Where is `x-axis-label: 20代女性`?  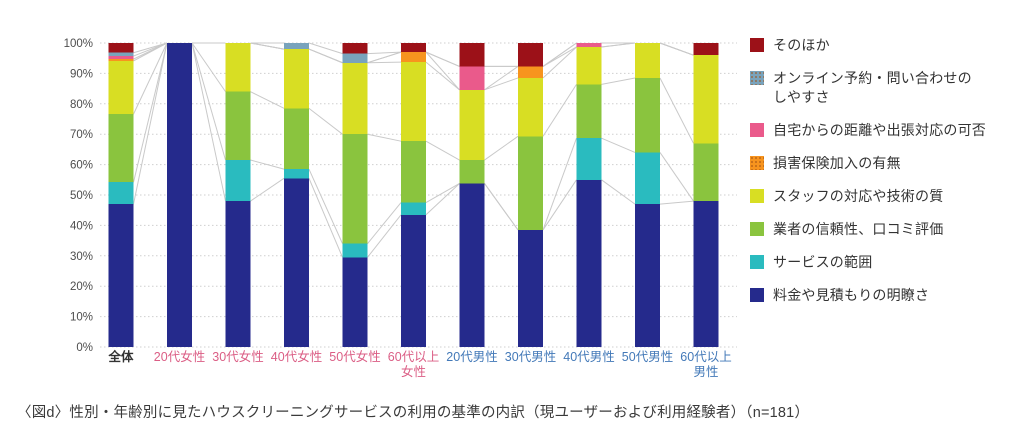
x-axis-label: 20代女性 is located at coordinates (179, 356).